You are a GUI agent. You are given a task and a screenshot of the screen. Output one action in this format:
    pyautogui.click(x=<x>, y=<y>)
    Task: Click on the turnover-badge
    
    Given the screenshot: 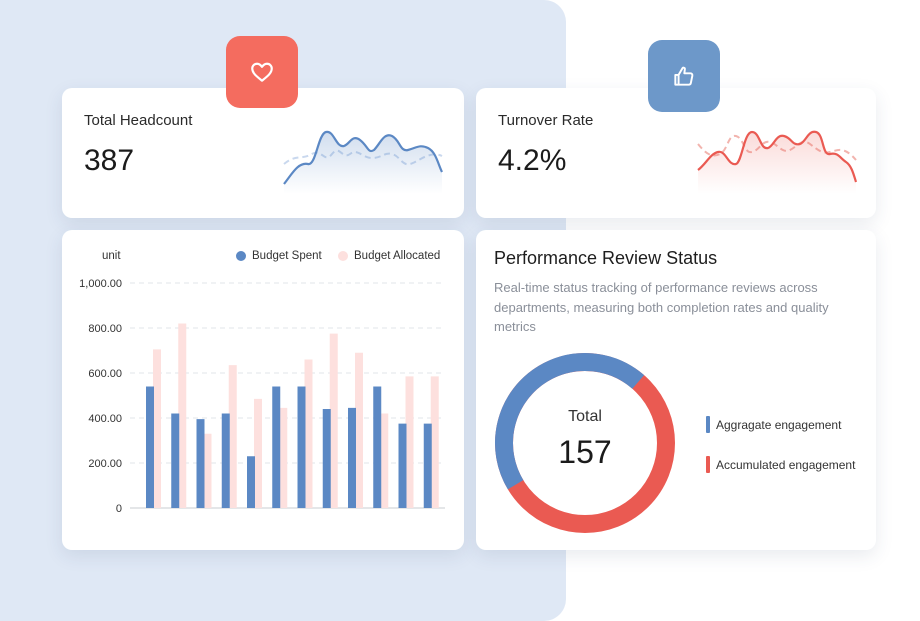 What is the action you would take?
    pyautogui.click(x=684, y=76)
    